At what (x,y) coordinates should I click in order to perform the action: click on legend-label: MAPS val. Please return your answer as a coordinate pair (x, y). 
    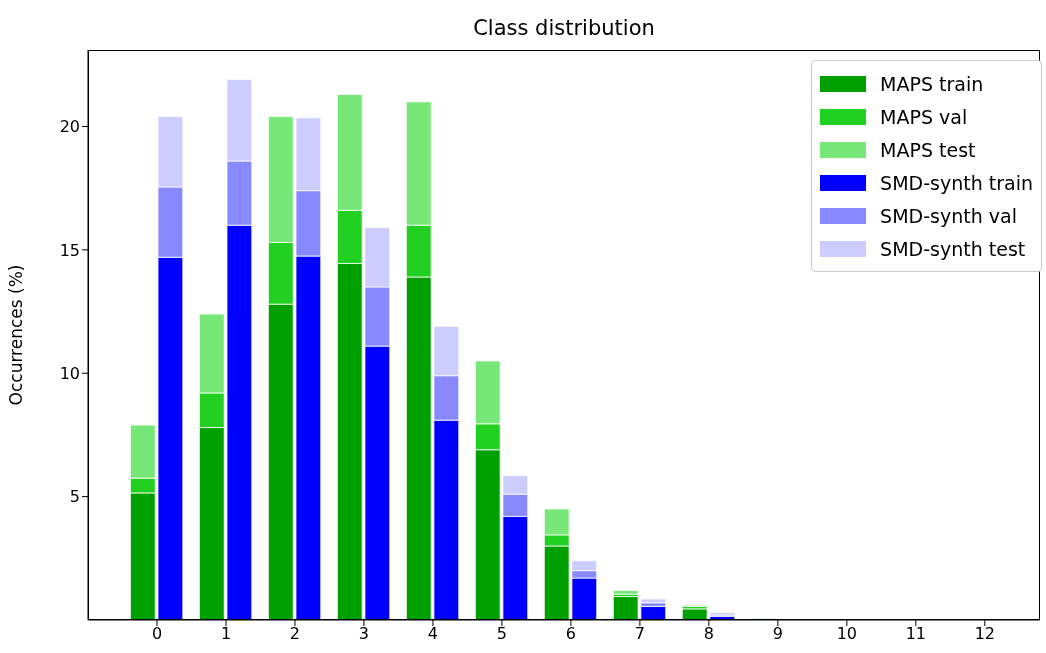
    Looking at the image, I should click on (924, 116).